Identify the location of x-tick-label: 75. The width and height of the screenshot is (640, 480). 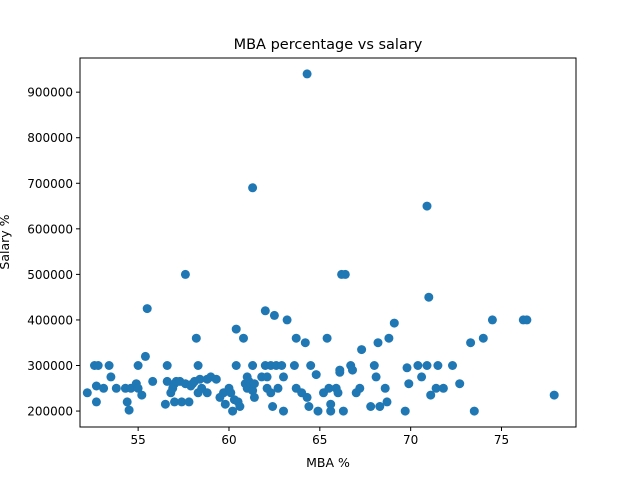
(501, 440).